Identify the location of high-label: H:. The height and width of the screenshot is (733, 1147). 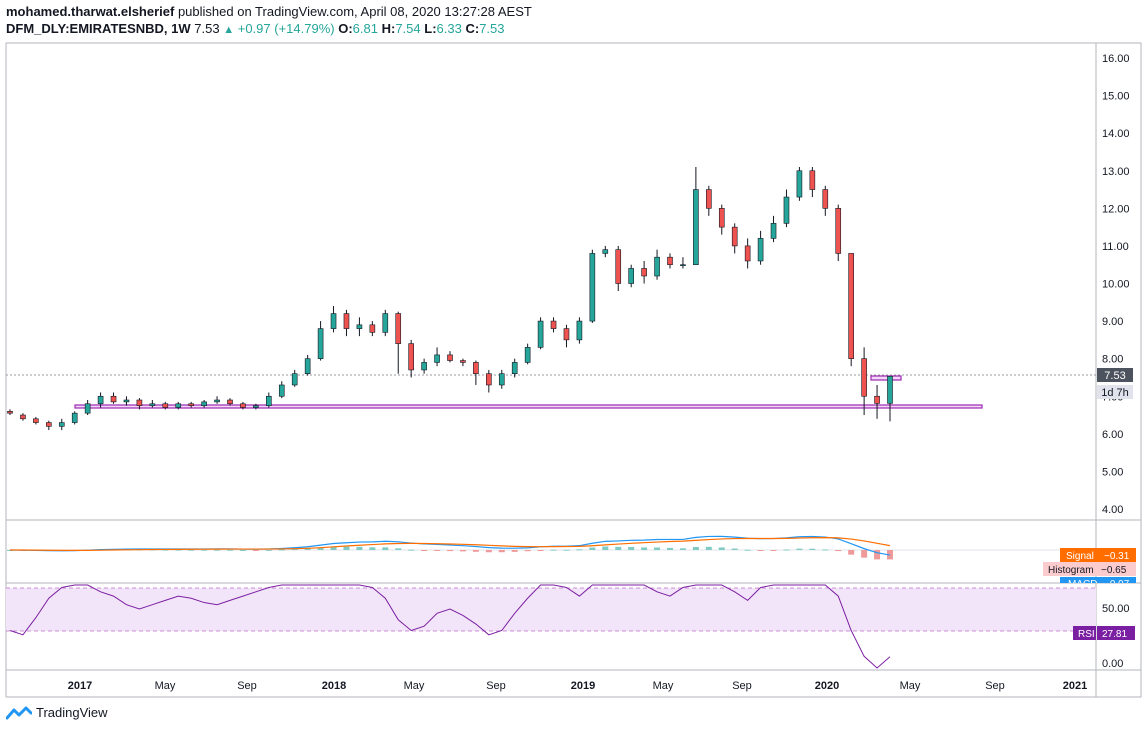
(388, 28).